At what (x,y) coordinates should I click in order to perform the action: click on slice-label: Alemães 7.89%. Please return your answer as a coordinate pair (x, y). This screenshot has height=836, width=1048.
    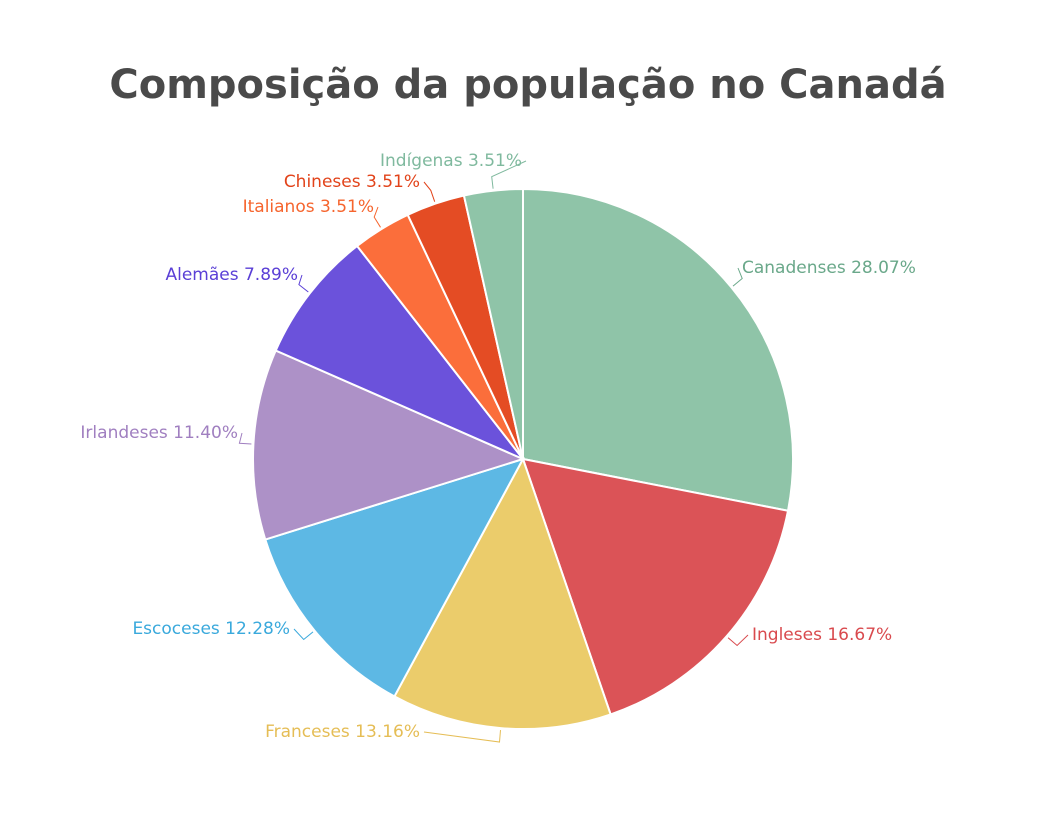
    Looking at the image, I should click on (231, 275).